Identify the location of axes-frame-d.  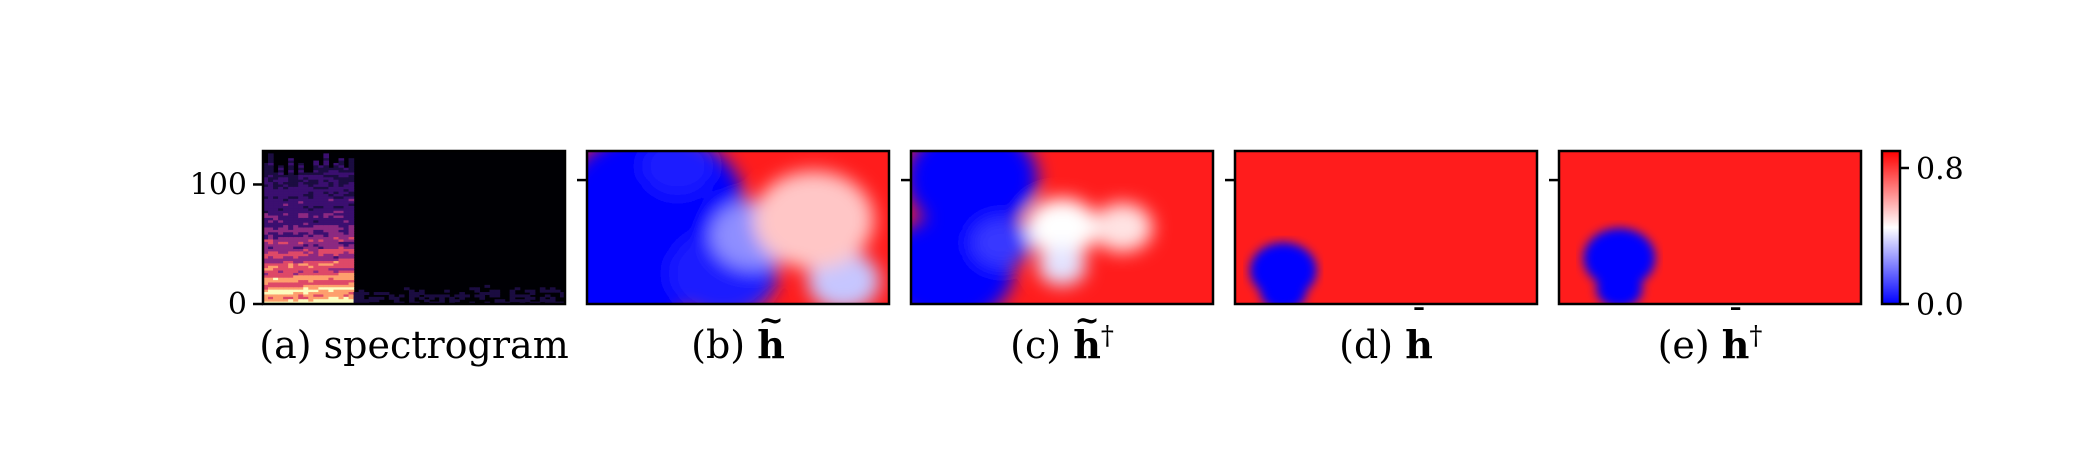
(1386, 227).